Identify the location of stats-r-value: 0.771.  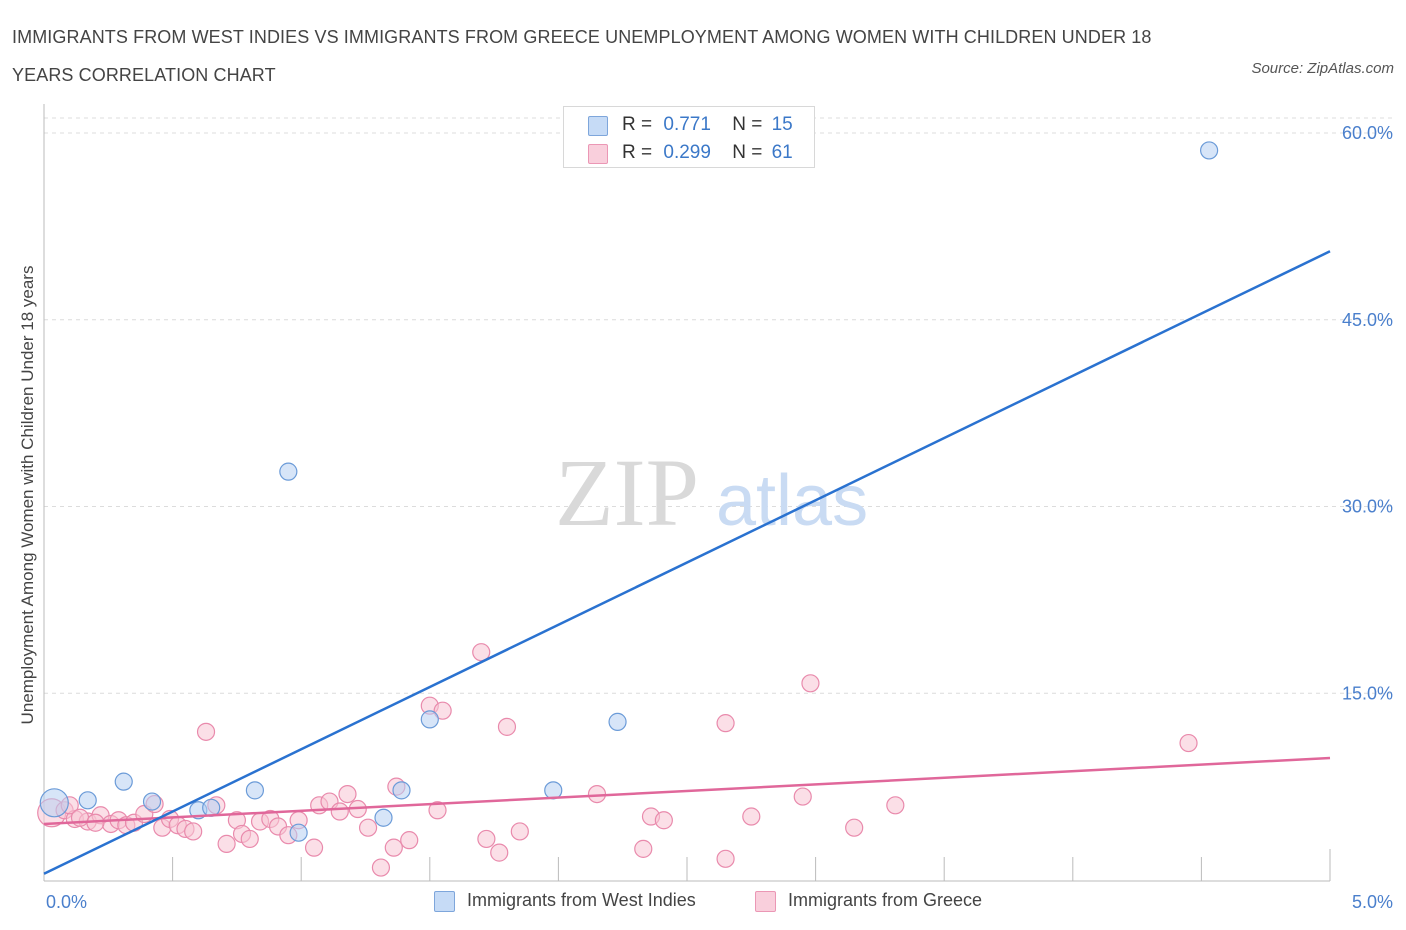
(687, 124).